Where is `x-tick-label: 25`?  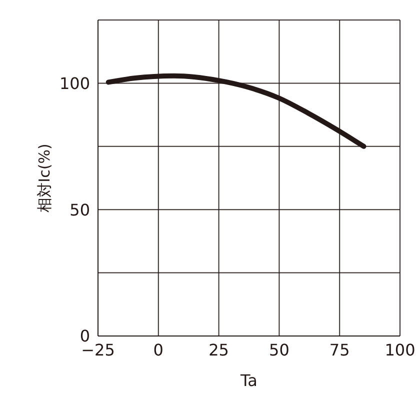 x-tick-label: 25 is located at coordinates (218, 350).